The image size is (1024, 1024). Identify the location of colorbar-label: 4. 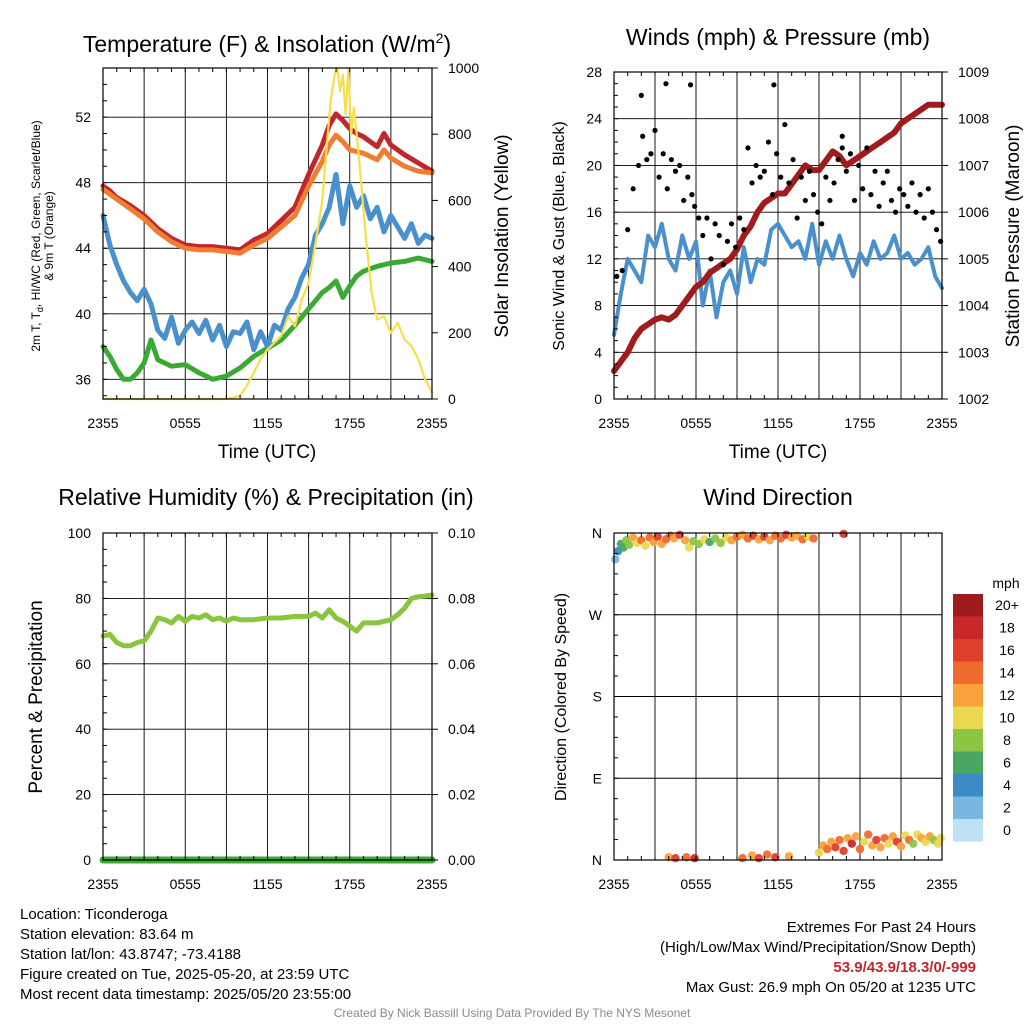
(1007, 785).